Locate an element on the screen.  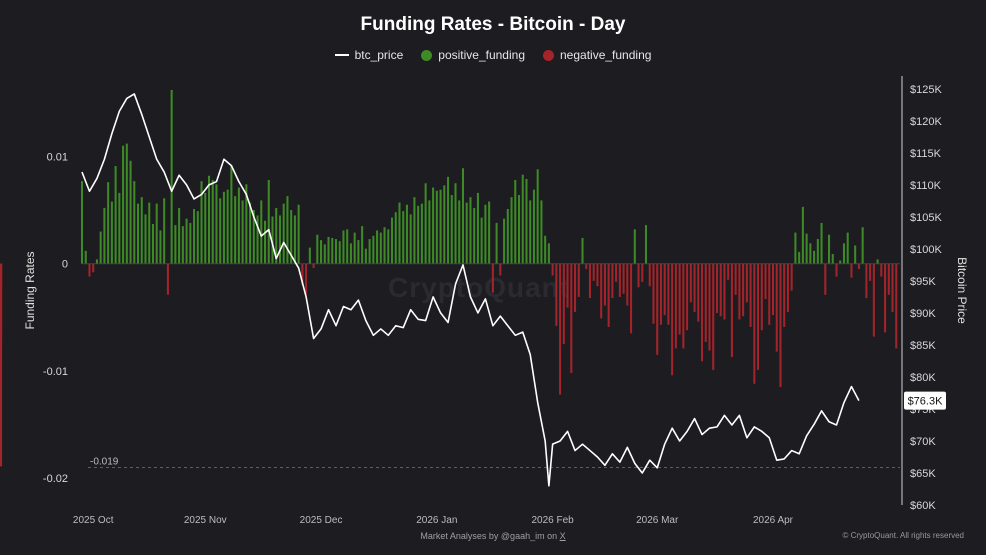
right-tick-label: $105K is located at coordinates (926, 218).